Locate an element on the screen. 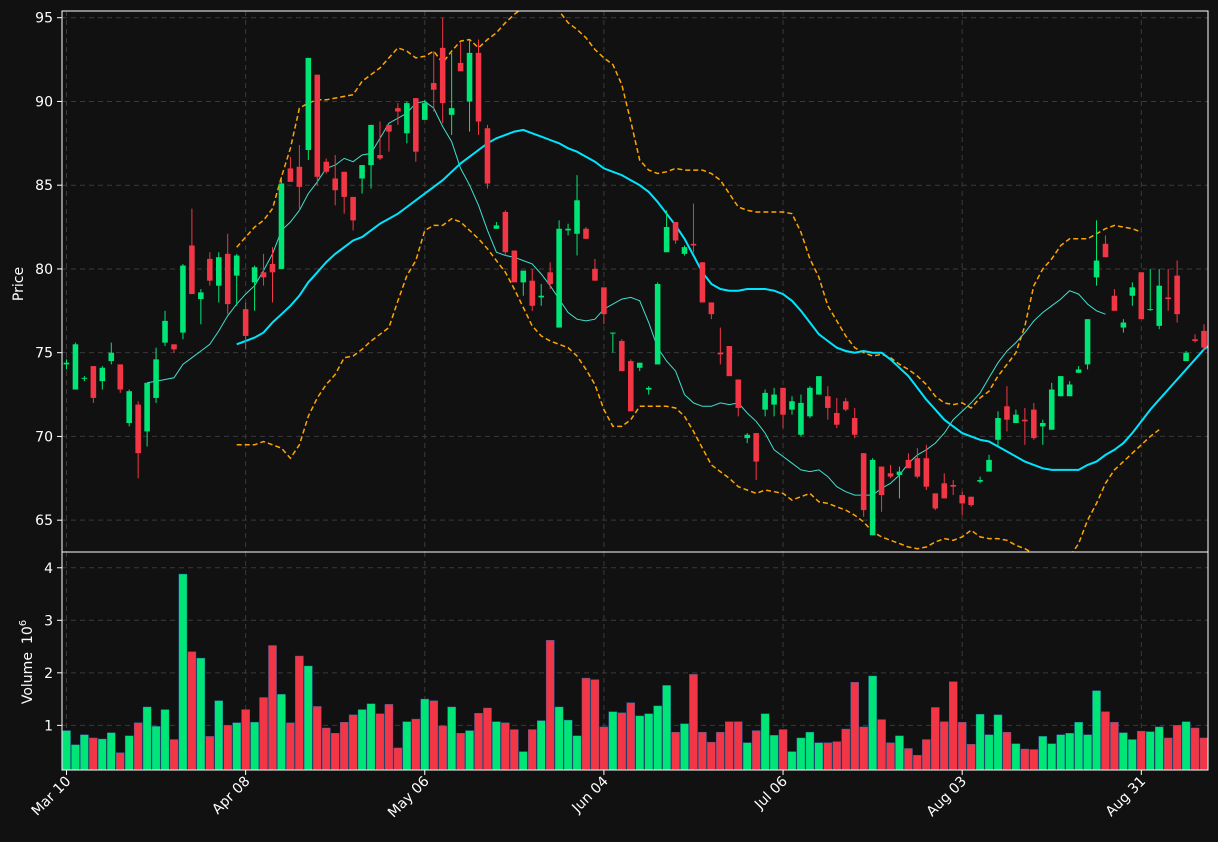 Image resolution: width=1218 pixels, height=842 pixels. price-tick-label: 70 is located at coordinates (44, 437).